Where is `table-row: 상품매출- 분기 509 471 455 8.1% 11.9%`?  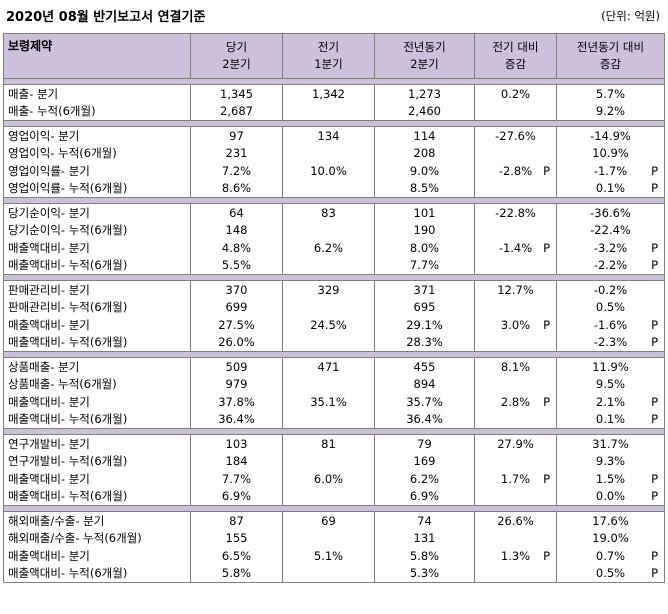 table-row: 상품매출- 분기 509 471 455 8.1% 11.9% is located at coordinates (334, 366).